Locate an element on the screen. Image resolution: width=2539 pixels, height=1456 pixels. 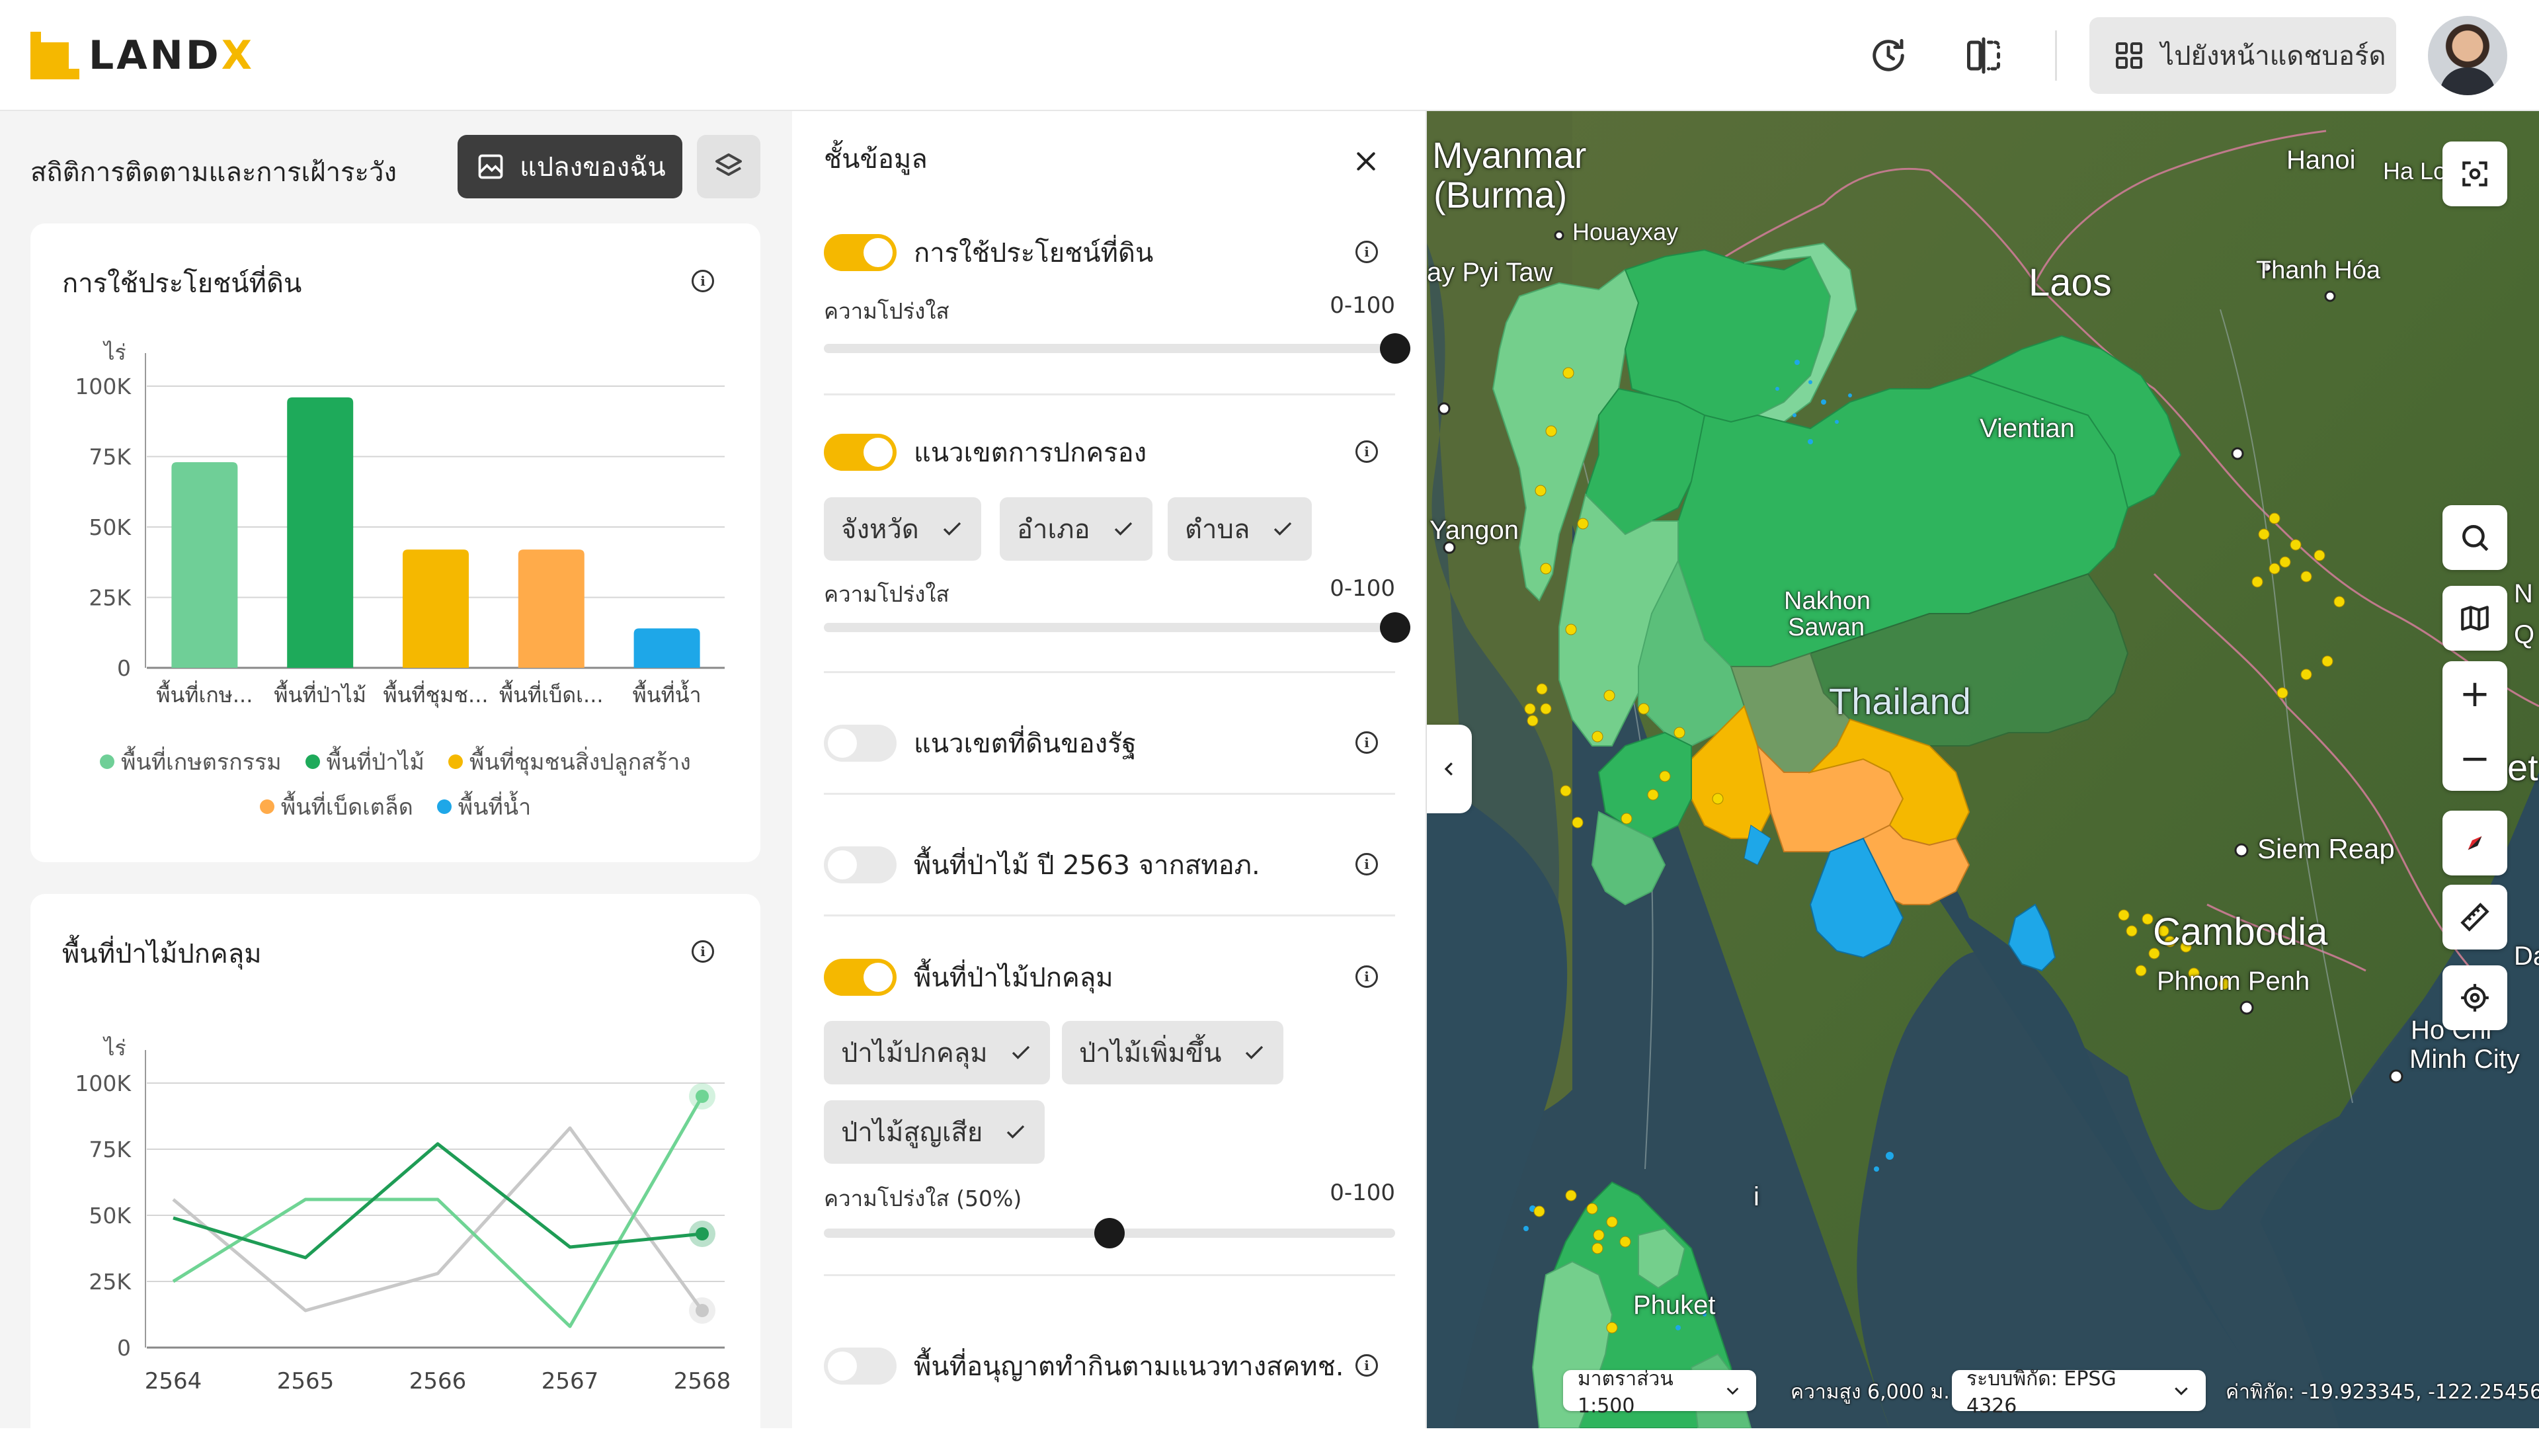
x-tick-label: 2564 is located at coordinates (173, 1381).